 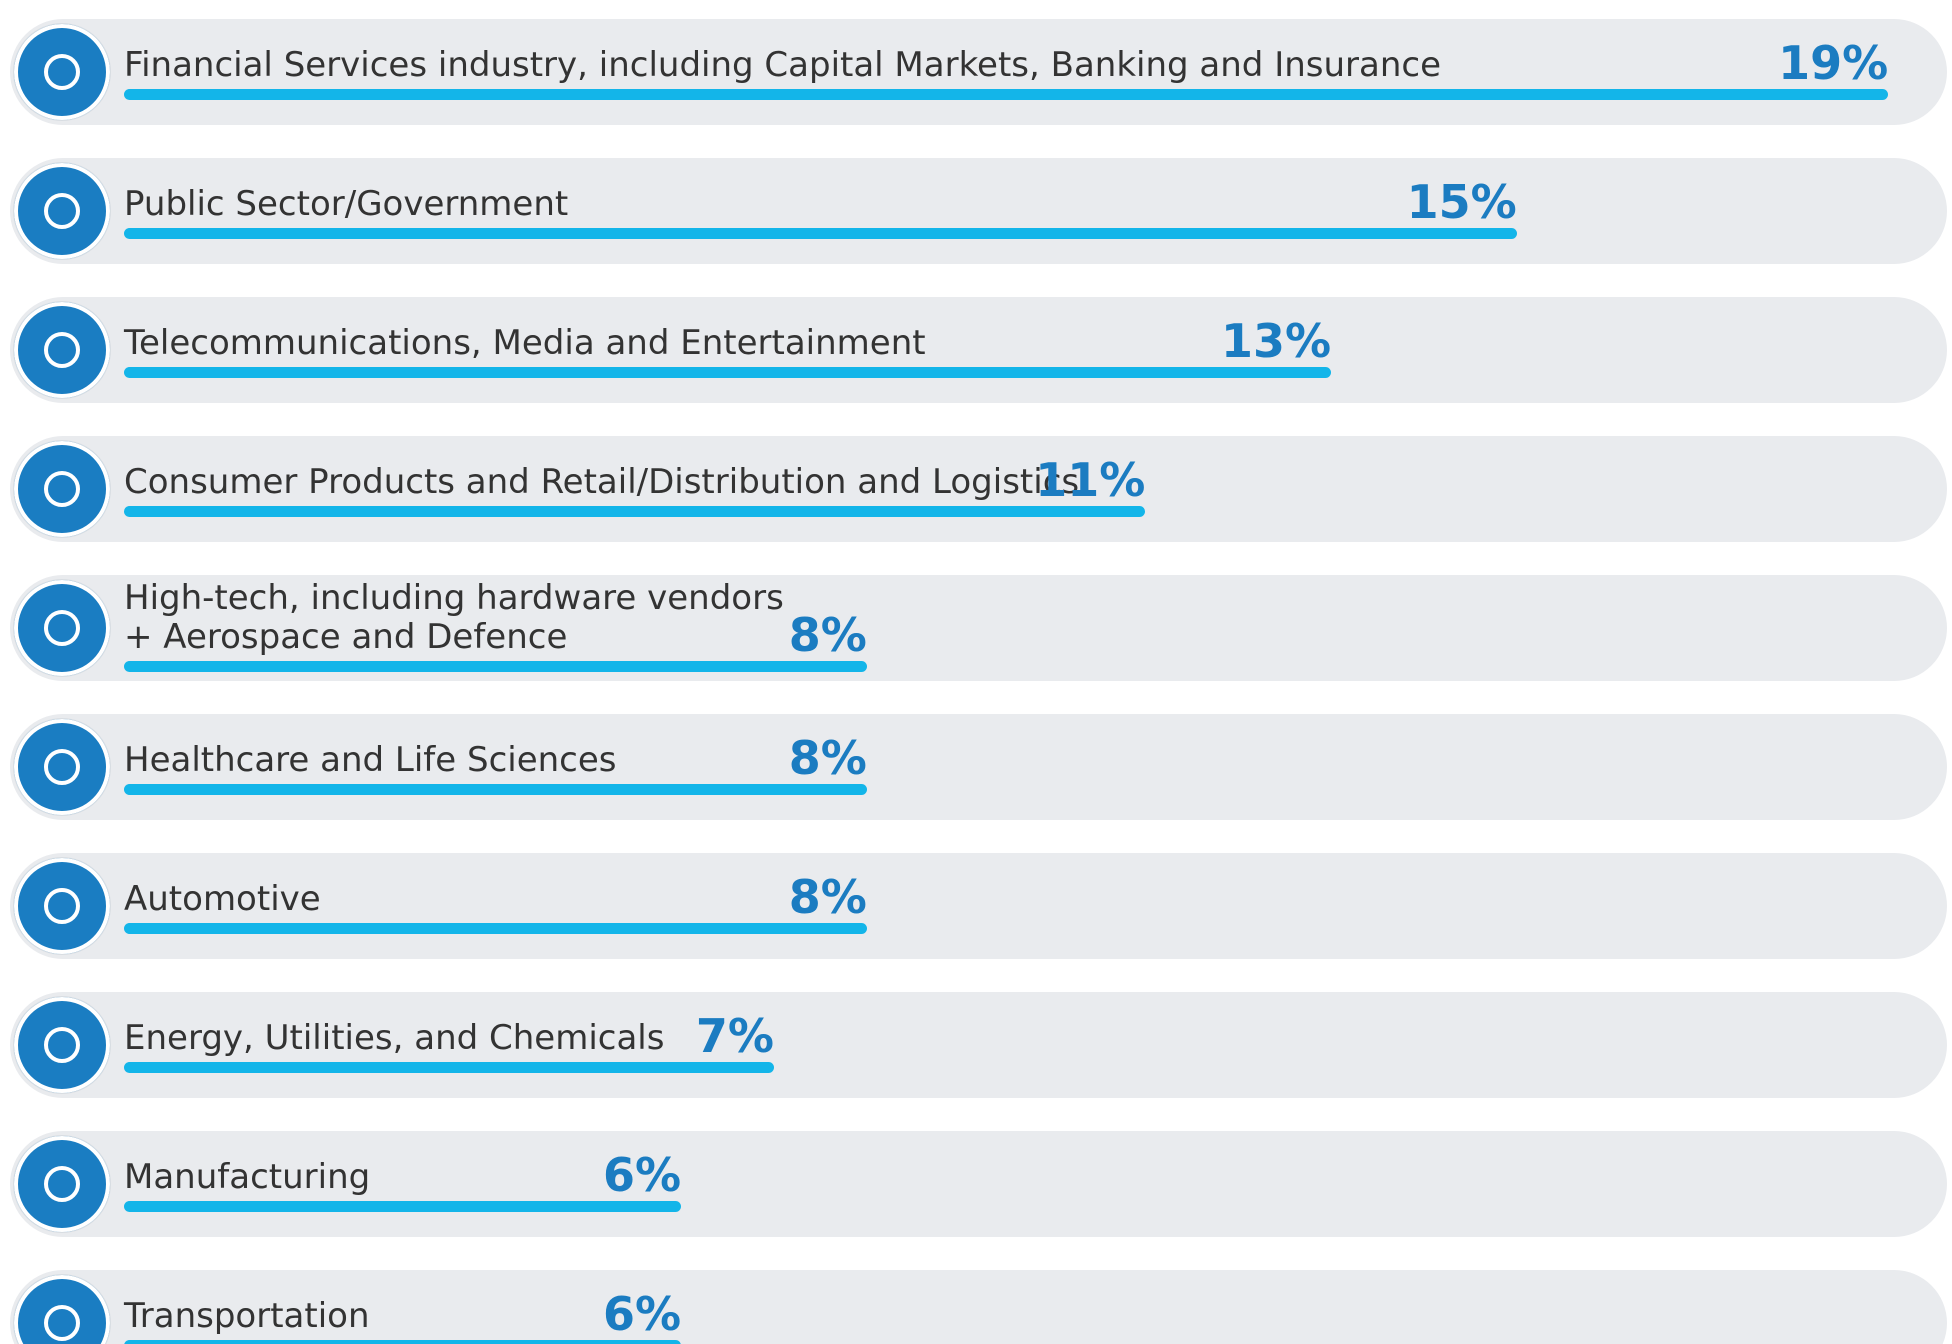 What do you see at coordinates (734, 1036) in the screenshot?
I see `value-label: 7%` at bounding box center [734, 1036].